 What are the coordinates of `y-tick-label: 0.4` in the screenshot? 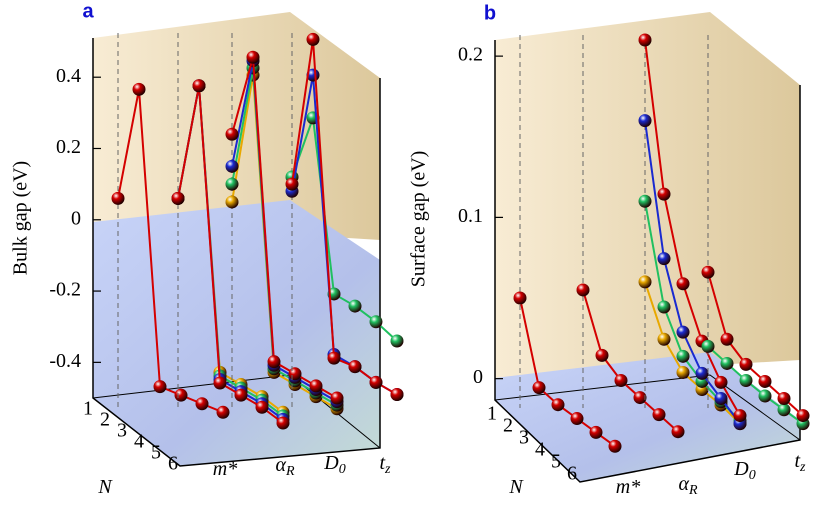 It's located at (68, 76).